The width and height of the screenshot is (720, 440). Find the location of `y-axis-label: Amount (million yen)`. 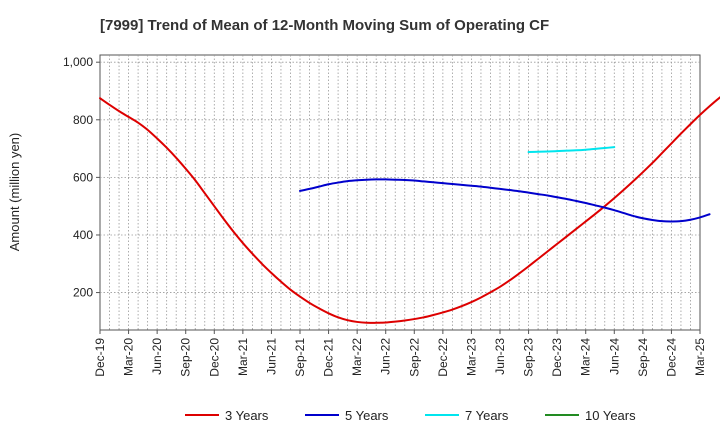

y-axis-label: Amount (million yen) is located at coordinates (14, 192).